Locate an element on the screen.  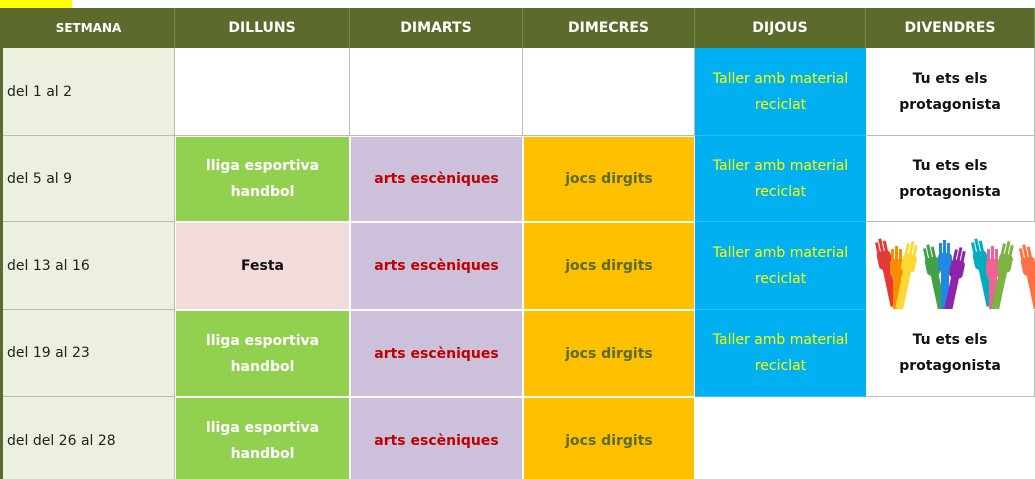
cell-text: del 1 al 2 is located at coordinates (40, 91).